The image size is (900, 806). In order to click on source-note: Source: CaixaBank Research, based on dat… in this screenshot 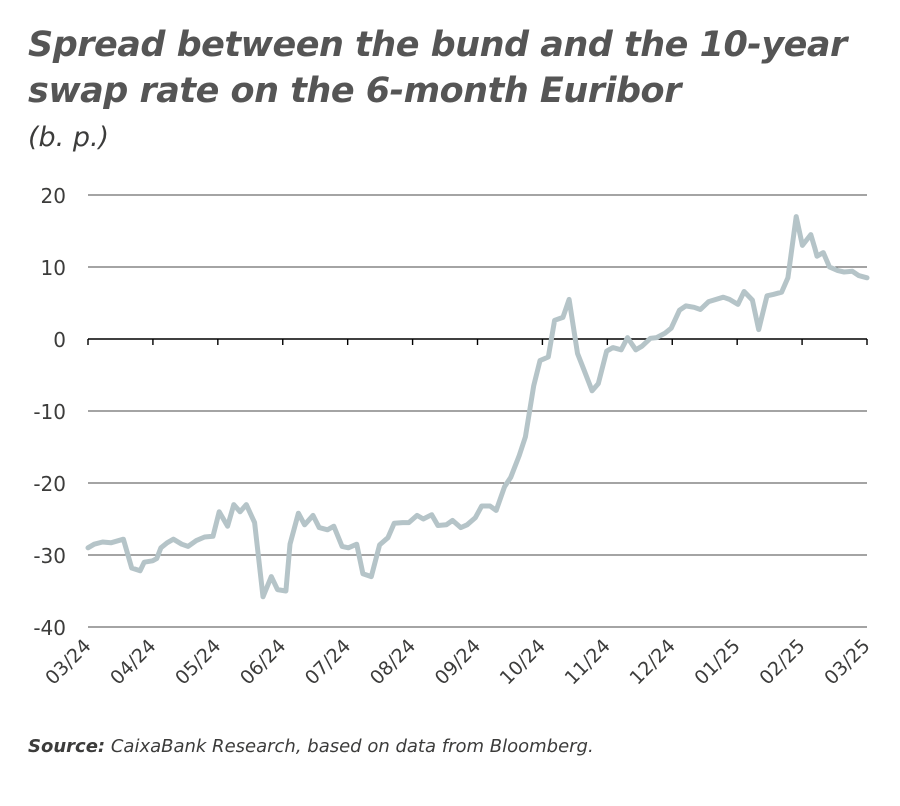, I will do `click(311, 746)`.